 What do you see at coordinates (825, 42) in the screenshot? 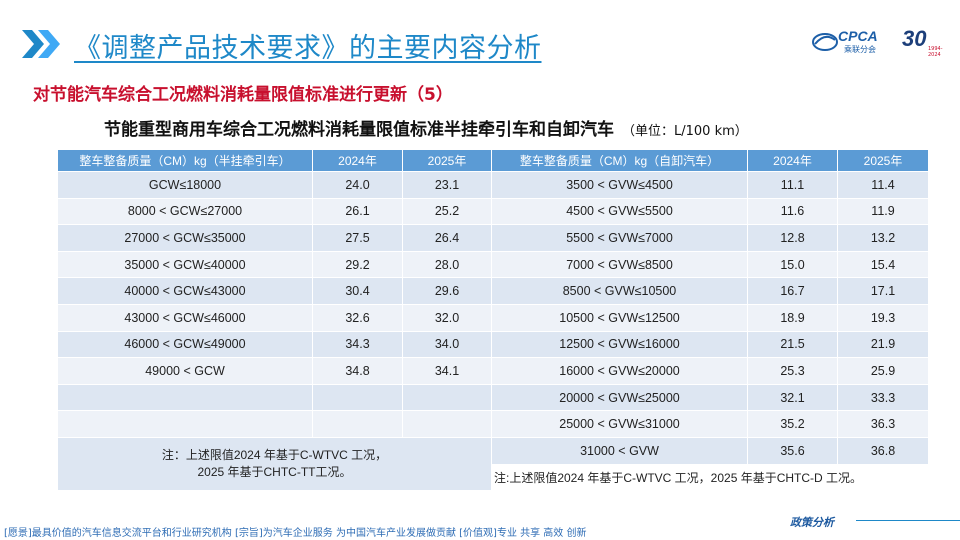
I see `car-logo-icon` at bounding box center [825, 42].